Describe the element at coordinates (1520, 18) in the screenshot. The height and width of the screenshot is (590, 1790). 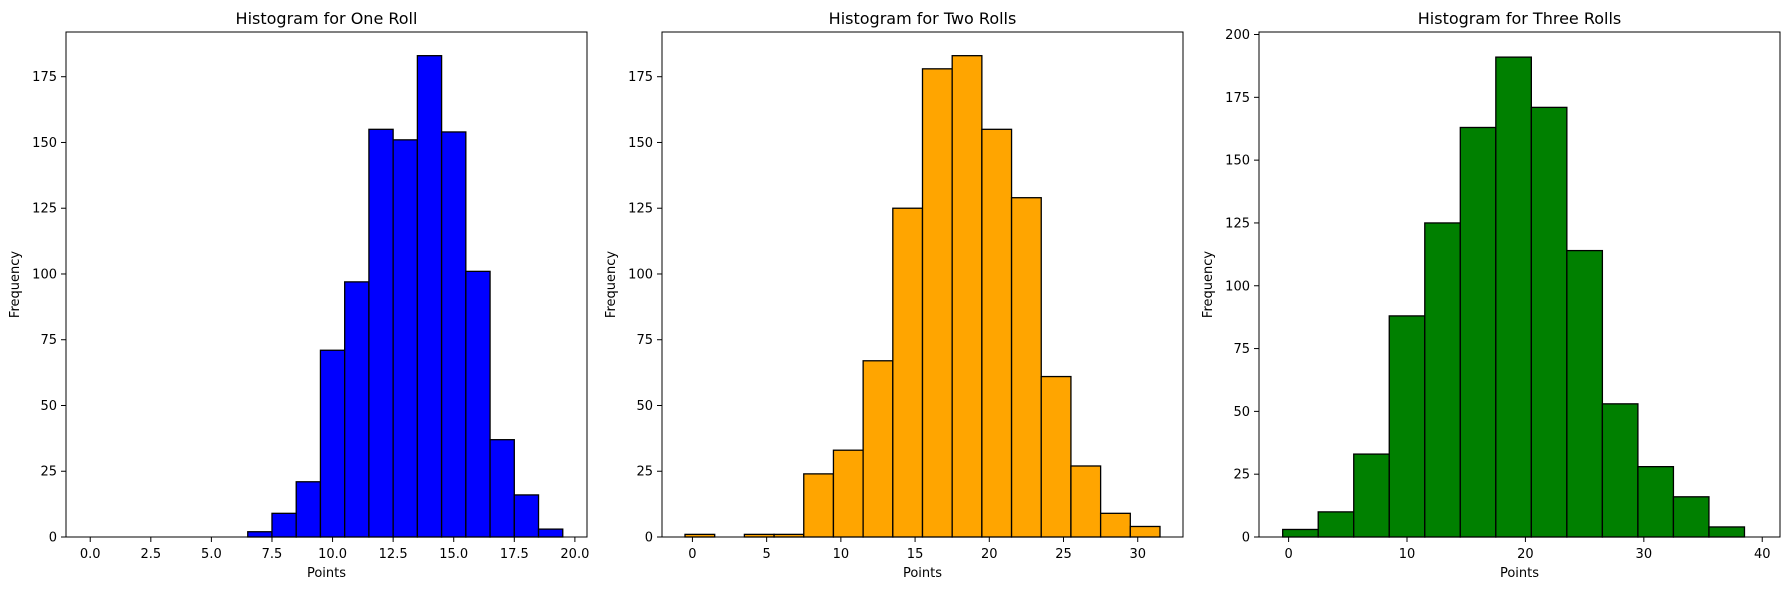
I see `chart-title: Histogram for Three Rolls` at that location.